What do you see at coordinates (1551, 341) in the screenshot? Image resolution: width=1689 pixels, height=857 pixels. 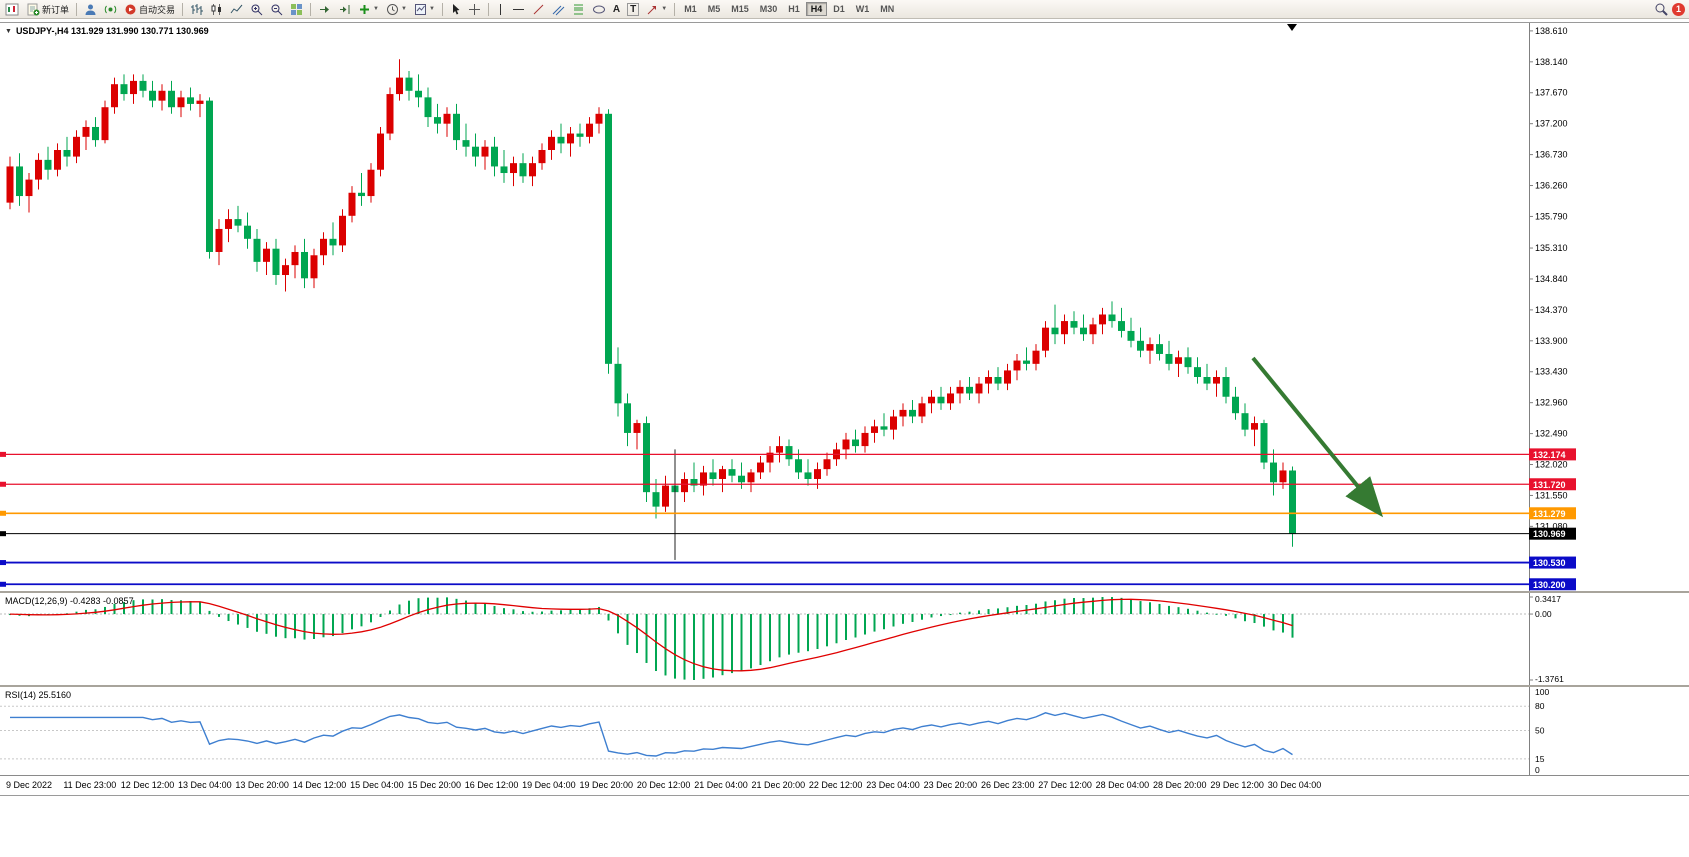 I see `svg-text: 133.900` at bounding box center [1551, 341].